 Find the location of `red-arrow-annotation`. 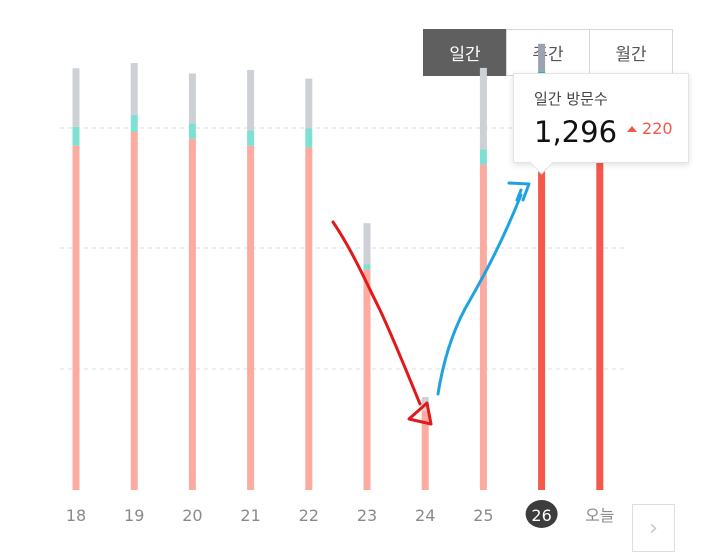

red-arrow-annotation is located at coordinates (376, 313).